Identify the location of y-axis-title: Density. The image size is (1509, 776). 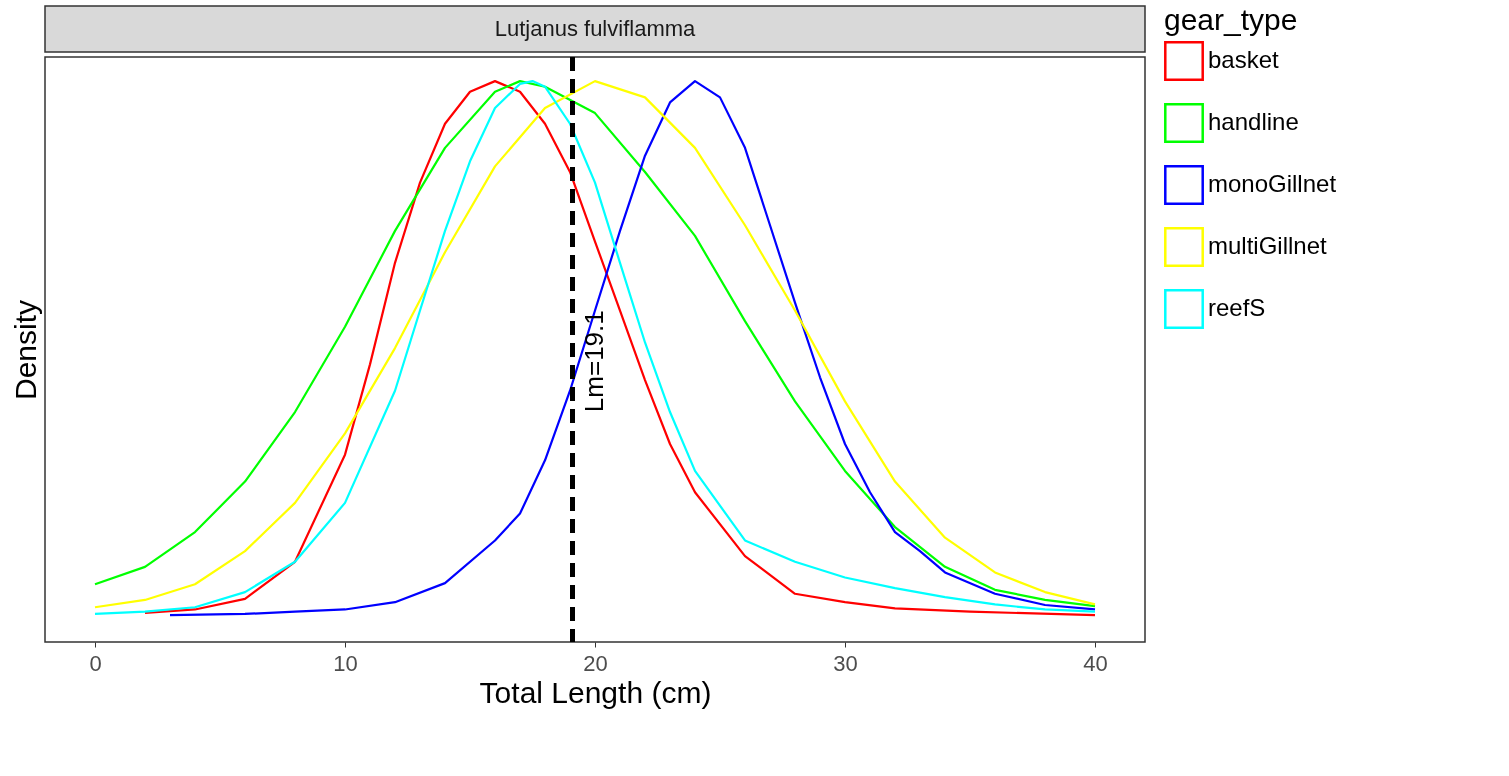
(25, 350).